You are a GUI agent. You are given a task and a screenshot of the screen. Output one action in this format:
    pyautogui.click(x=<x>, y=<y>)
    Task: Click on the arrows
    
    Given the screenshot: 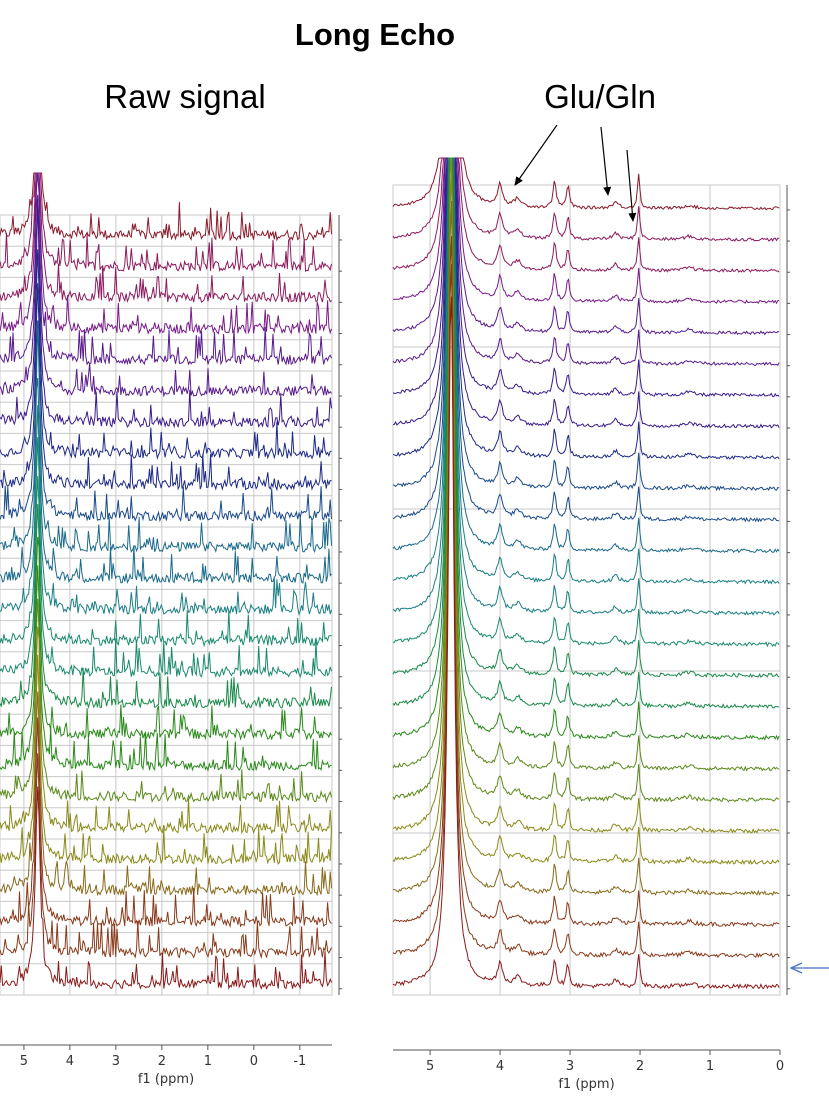 What is the action you would take?
    pyautogui.click(x=575, y=173)
    